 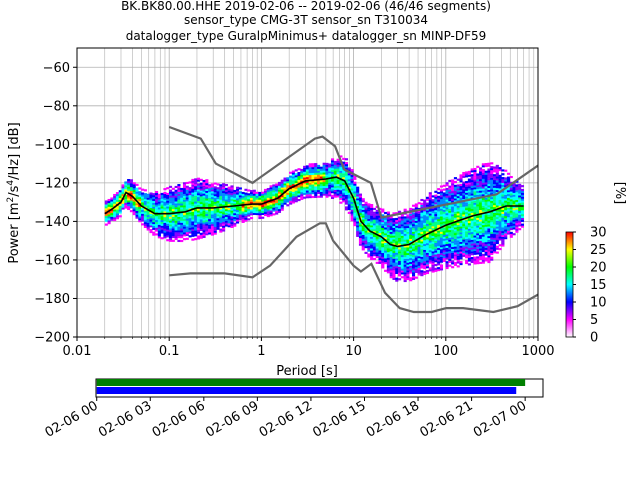 What do you see at coordinates (537, 351) in the screenshot?
I see `x-tick-label: 1000` at bounding box center [537, 351].